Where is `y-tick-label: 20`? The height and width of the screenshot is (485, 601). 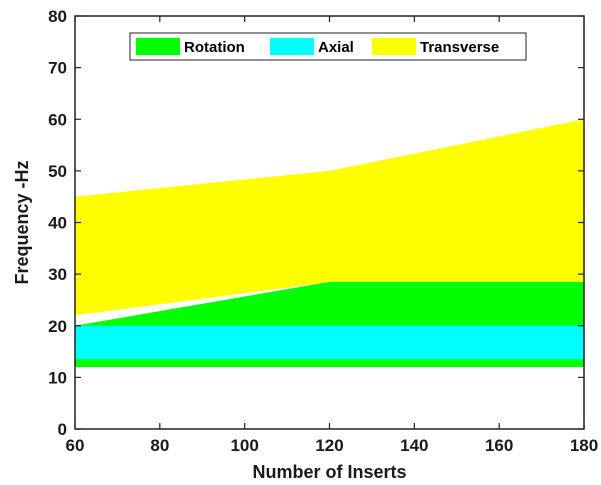 y-tick-label: 20 is located at coordinates (57, 326).